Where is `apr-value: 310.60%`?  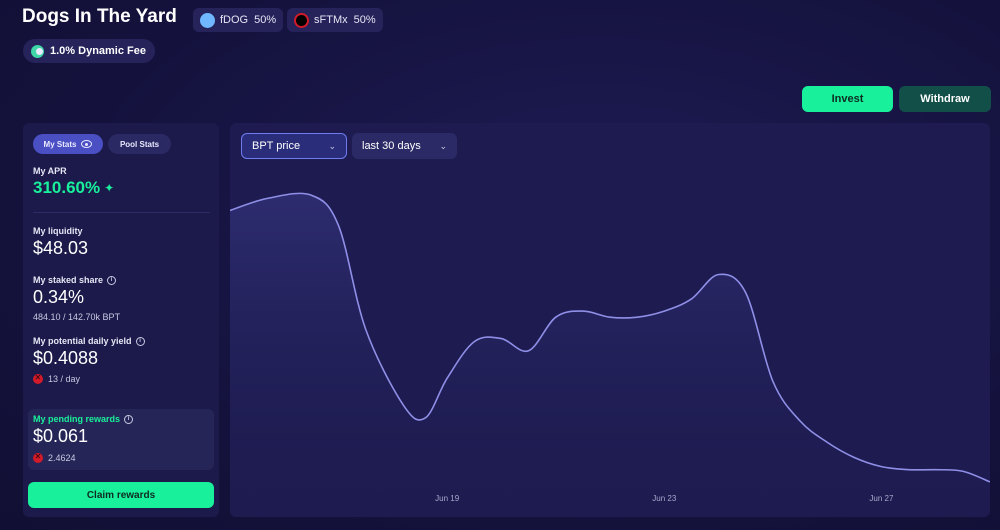
apr-value: 310.60% is located at coordinates (67, 187).